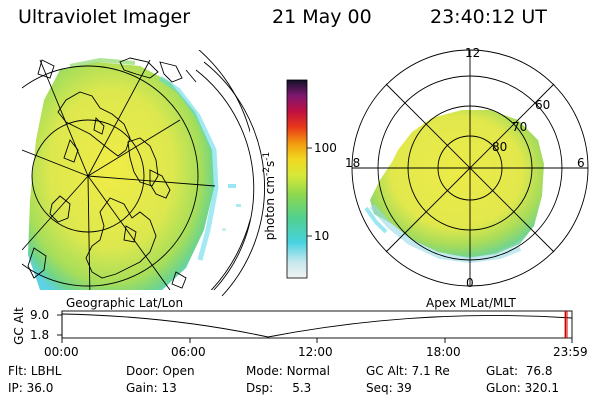  What do you see at coordinates (322, 236) in the screenshot?
I see `colorbar-tick-10: 10` at bounding box center [322, 236].